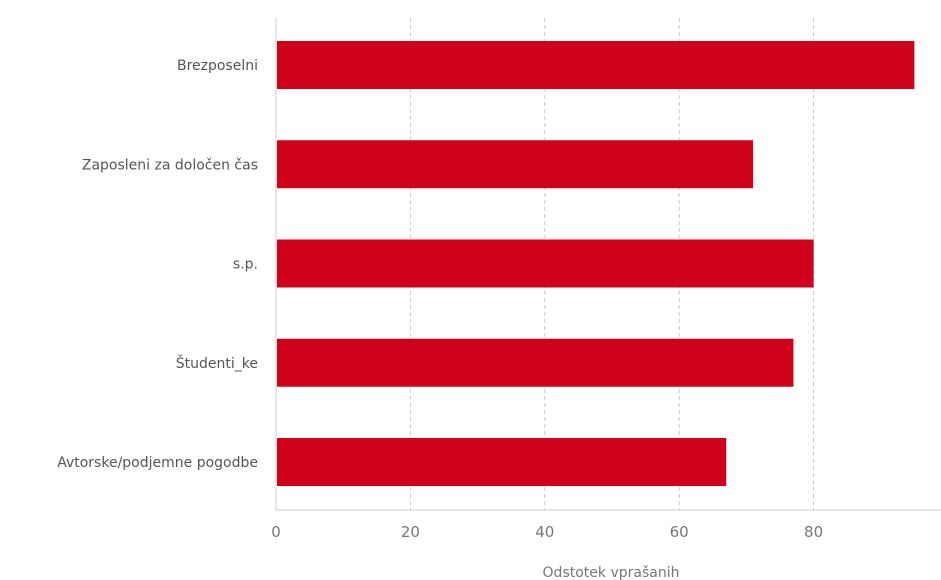  I want to click on x-tick-label-20: 20, so click(410, 532).